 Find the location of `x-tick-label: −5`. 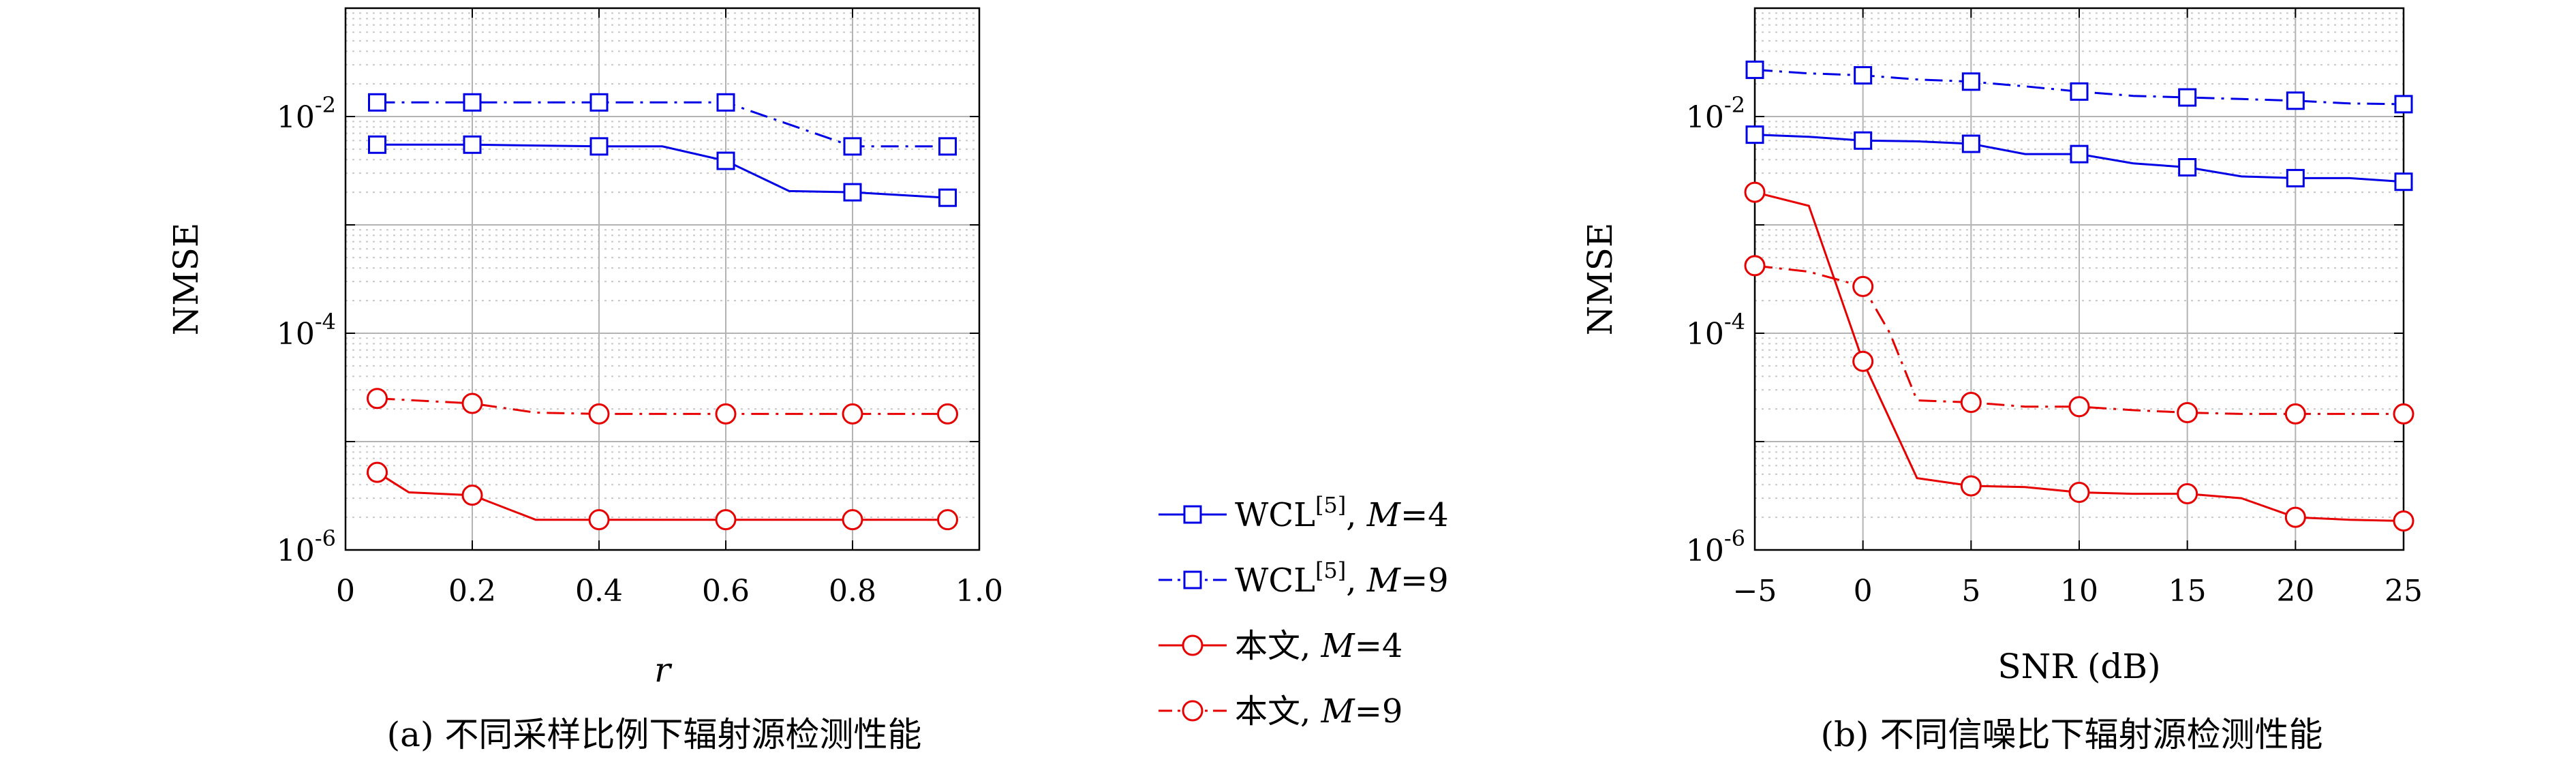

x-tick-label: −5 is located at coordinates (1755, 591).